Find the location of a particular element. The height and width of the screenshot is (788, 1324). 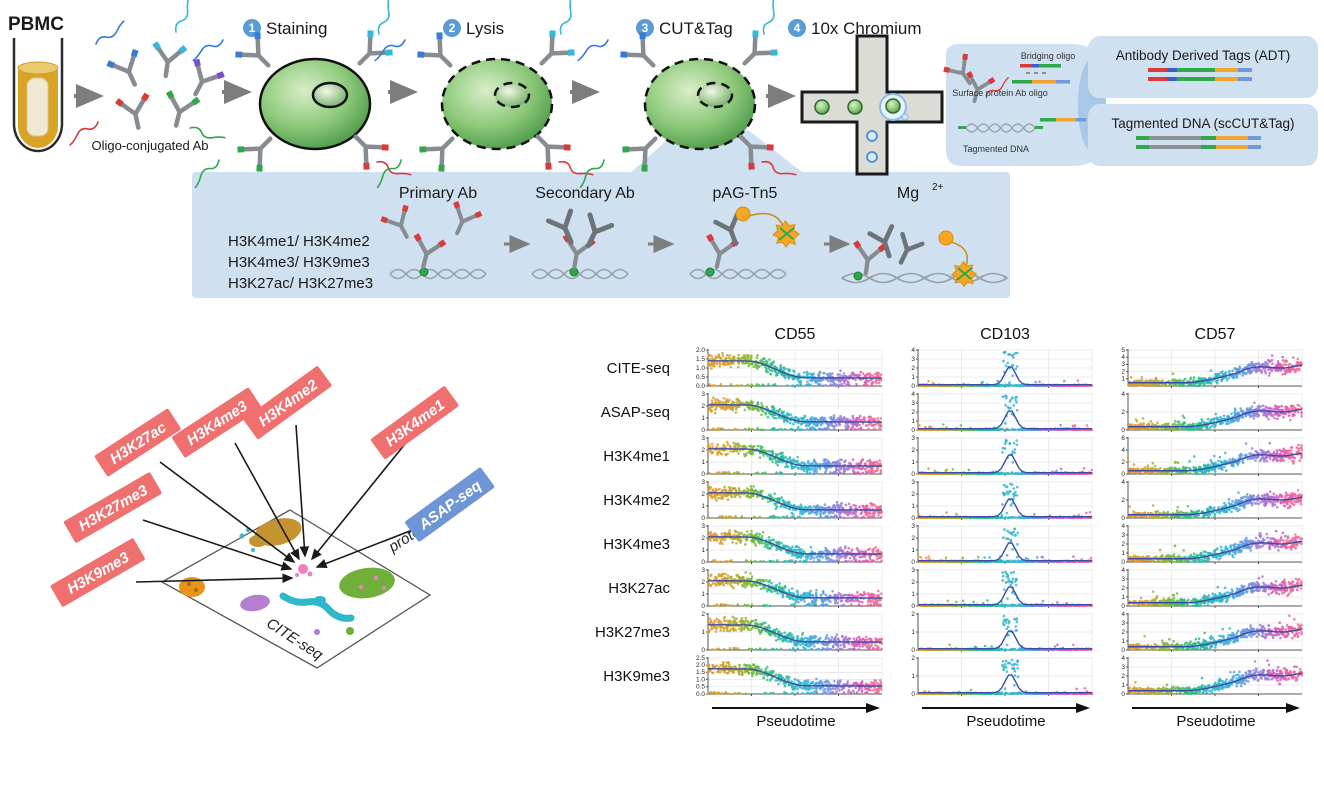

label-h3k4me1: H3K4me1 is located at coordinates (414, 422).